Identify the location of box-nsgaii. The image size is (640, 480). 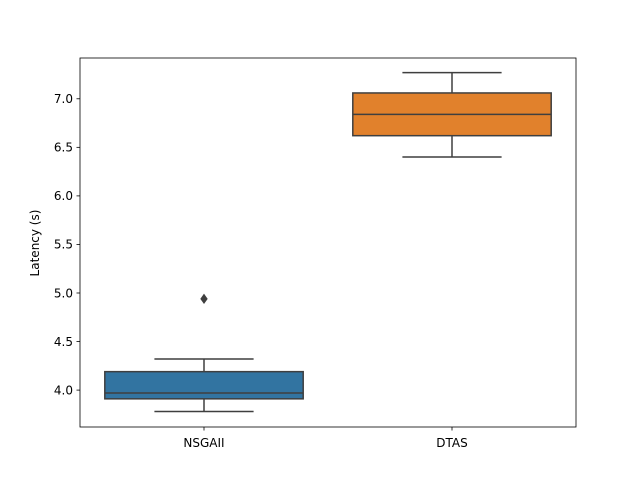
(204, 353).